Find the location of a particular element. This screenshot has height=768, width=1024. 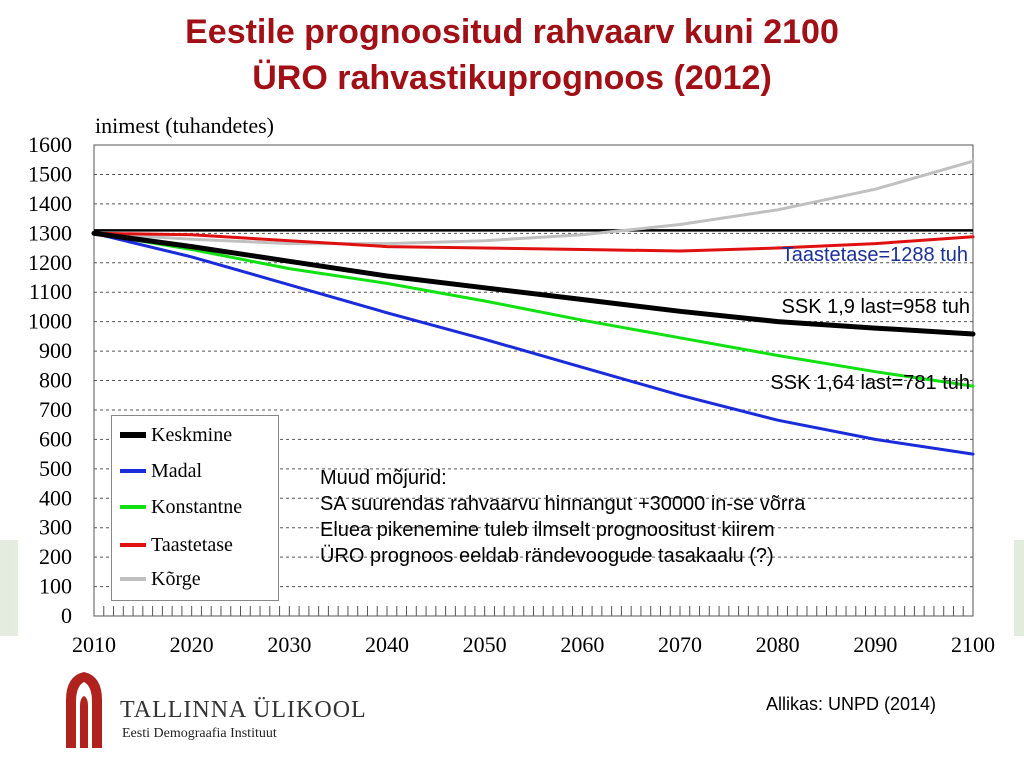

legend-label-taastetase: Taastetase is located at coordinates (192, 544).